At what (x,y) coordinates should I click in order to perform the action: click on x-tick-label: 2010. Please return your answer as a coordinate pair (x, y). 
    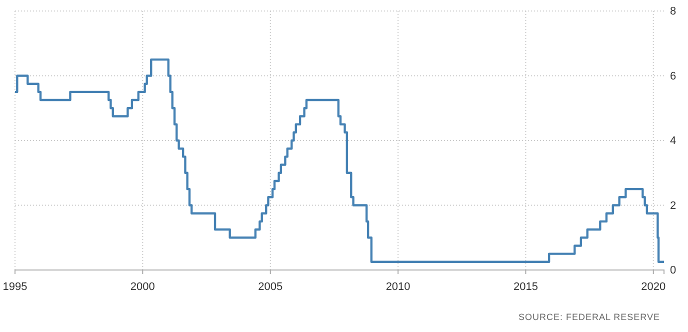
    Looking at the image, I should click on (398, 286).